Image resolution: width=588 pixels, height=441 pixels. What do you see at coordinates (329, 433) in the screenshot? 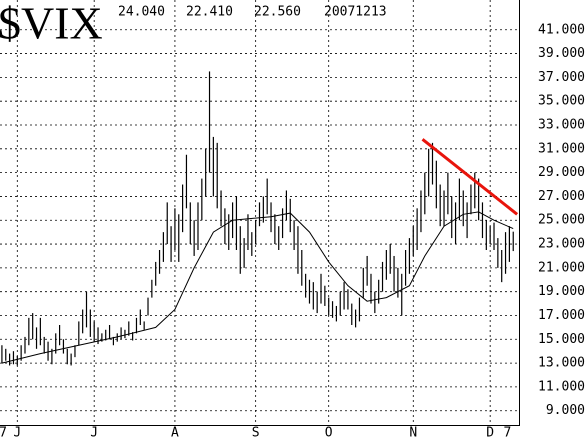
I see `x-tick-label: O` at bounding box center [329, 433].